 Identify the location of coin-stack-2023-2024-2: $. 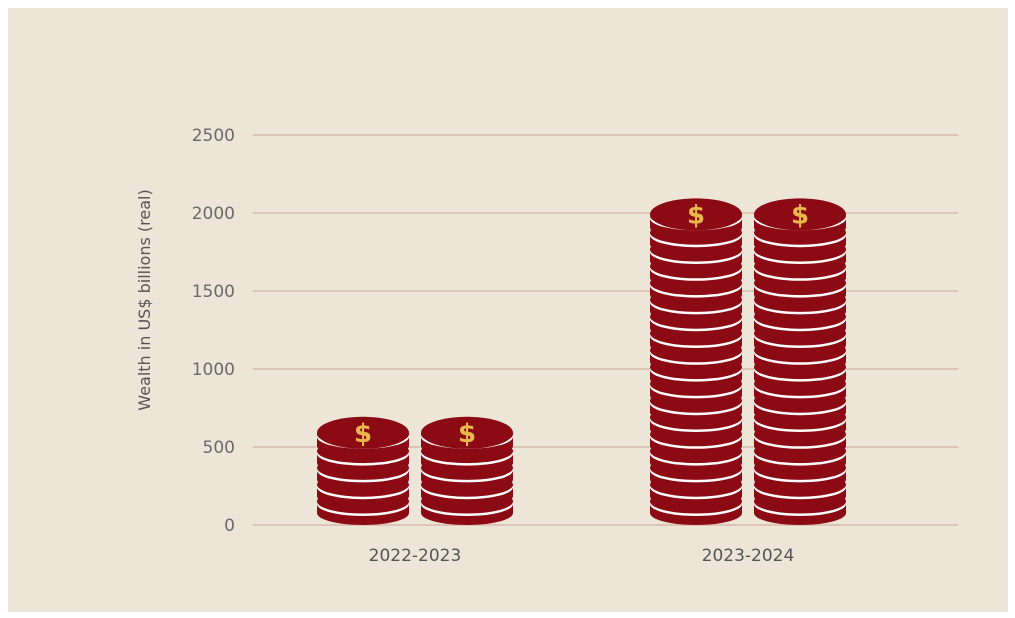
(800, 361).